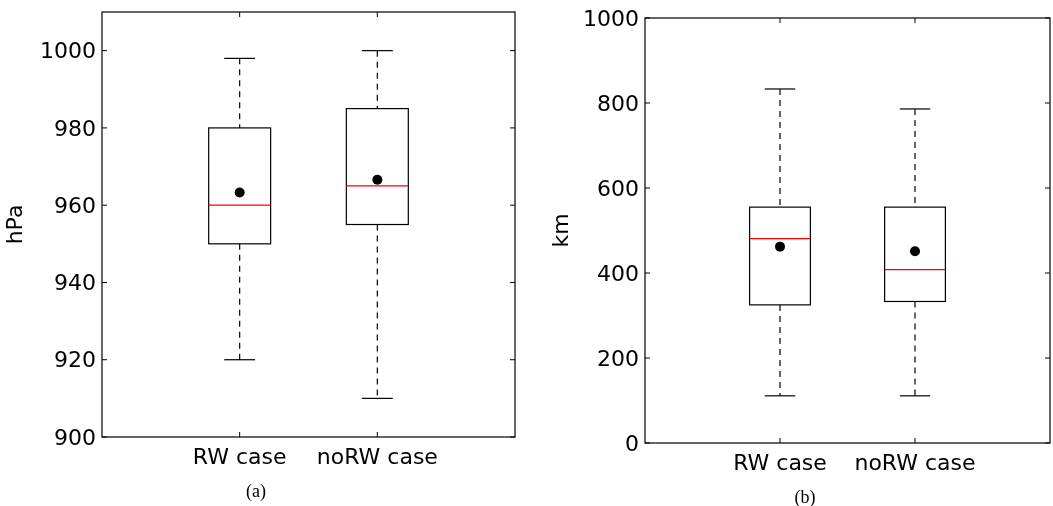 The image size is (1053, 506). What do you see at coordinates (75, 128) in the screenshot?
I see `y-tick-label: 980` at bounding box center [75, 128].